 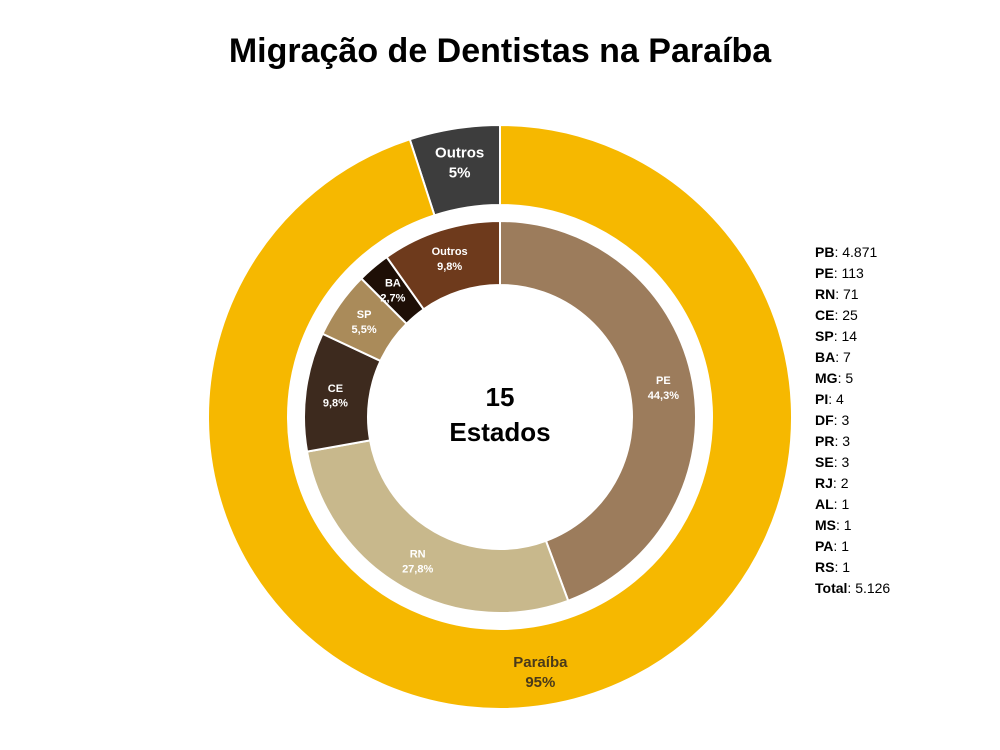 I want to click on count-code: AL, so click(x=824, y=504).